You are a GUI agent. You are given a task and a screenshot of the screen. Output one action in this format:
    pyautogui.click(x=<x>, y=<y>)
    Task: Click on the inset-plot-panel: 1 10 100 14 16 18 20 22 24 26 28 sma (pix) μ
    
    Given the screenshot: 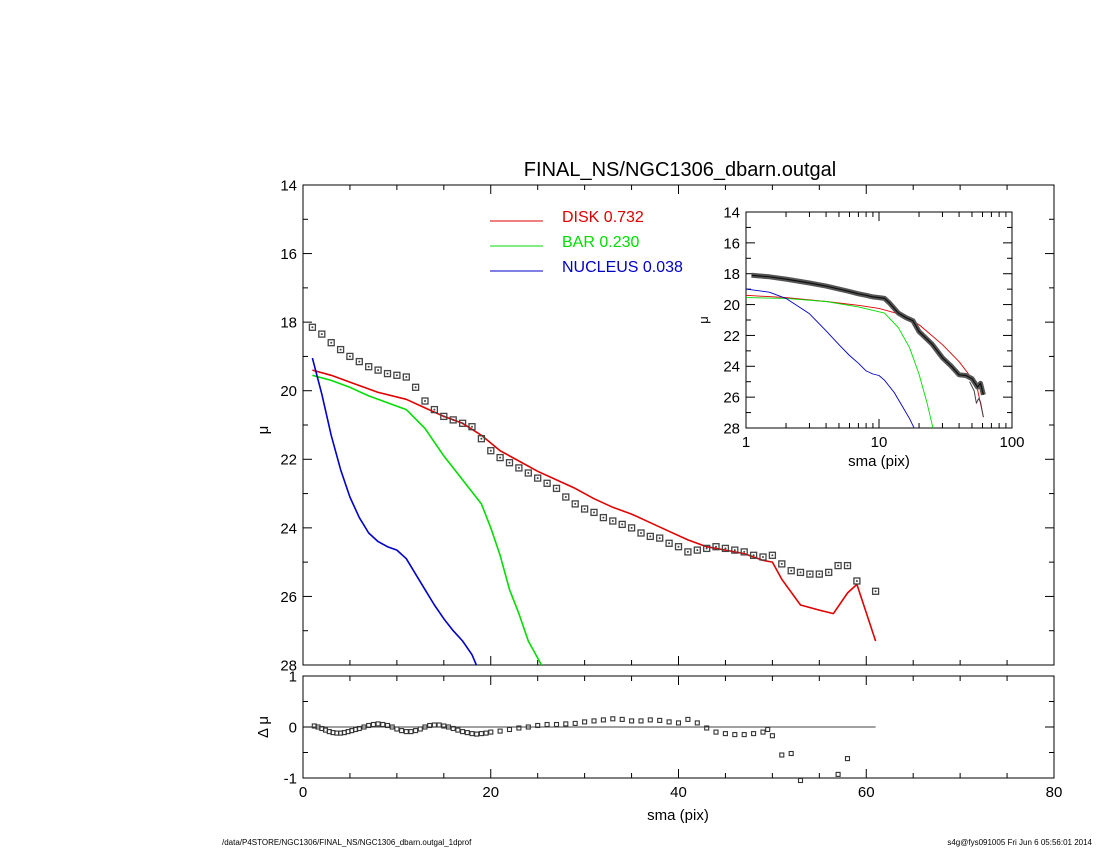 What is the action you would take?
    pyautogui.click(x=860, y=337)
    